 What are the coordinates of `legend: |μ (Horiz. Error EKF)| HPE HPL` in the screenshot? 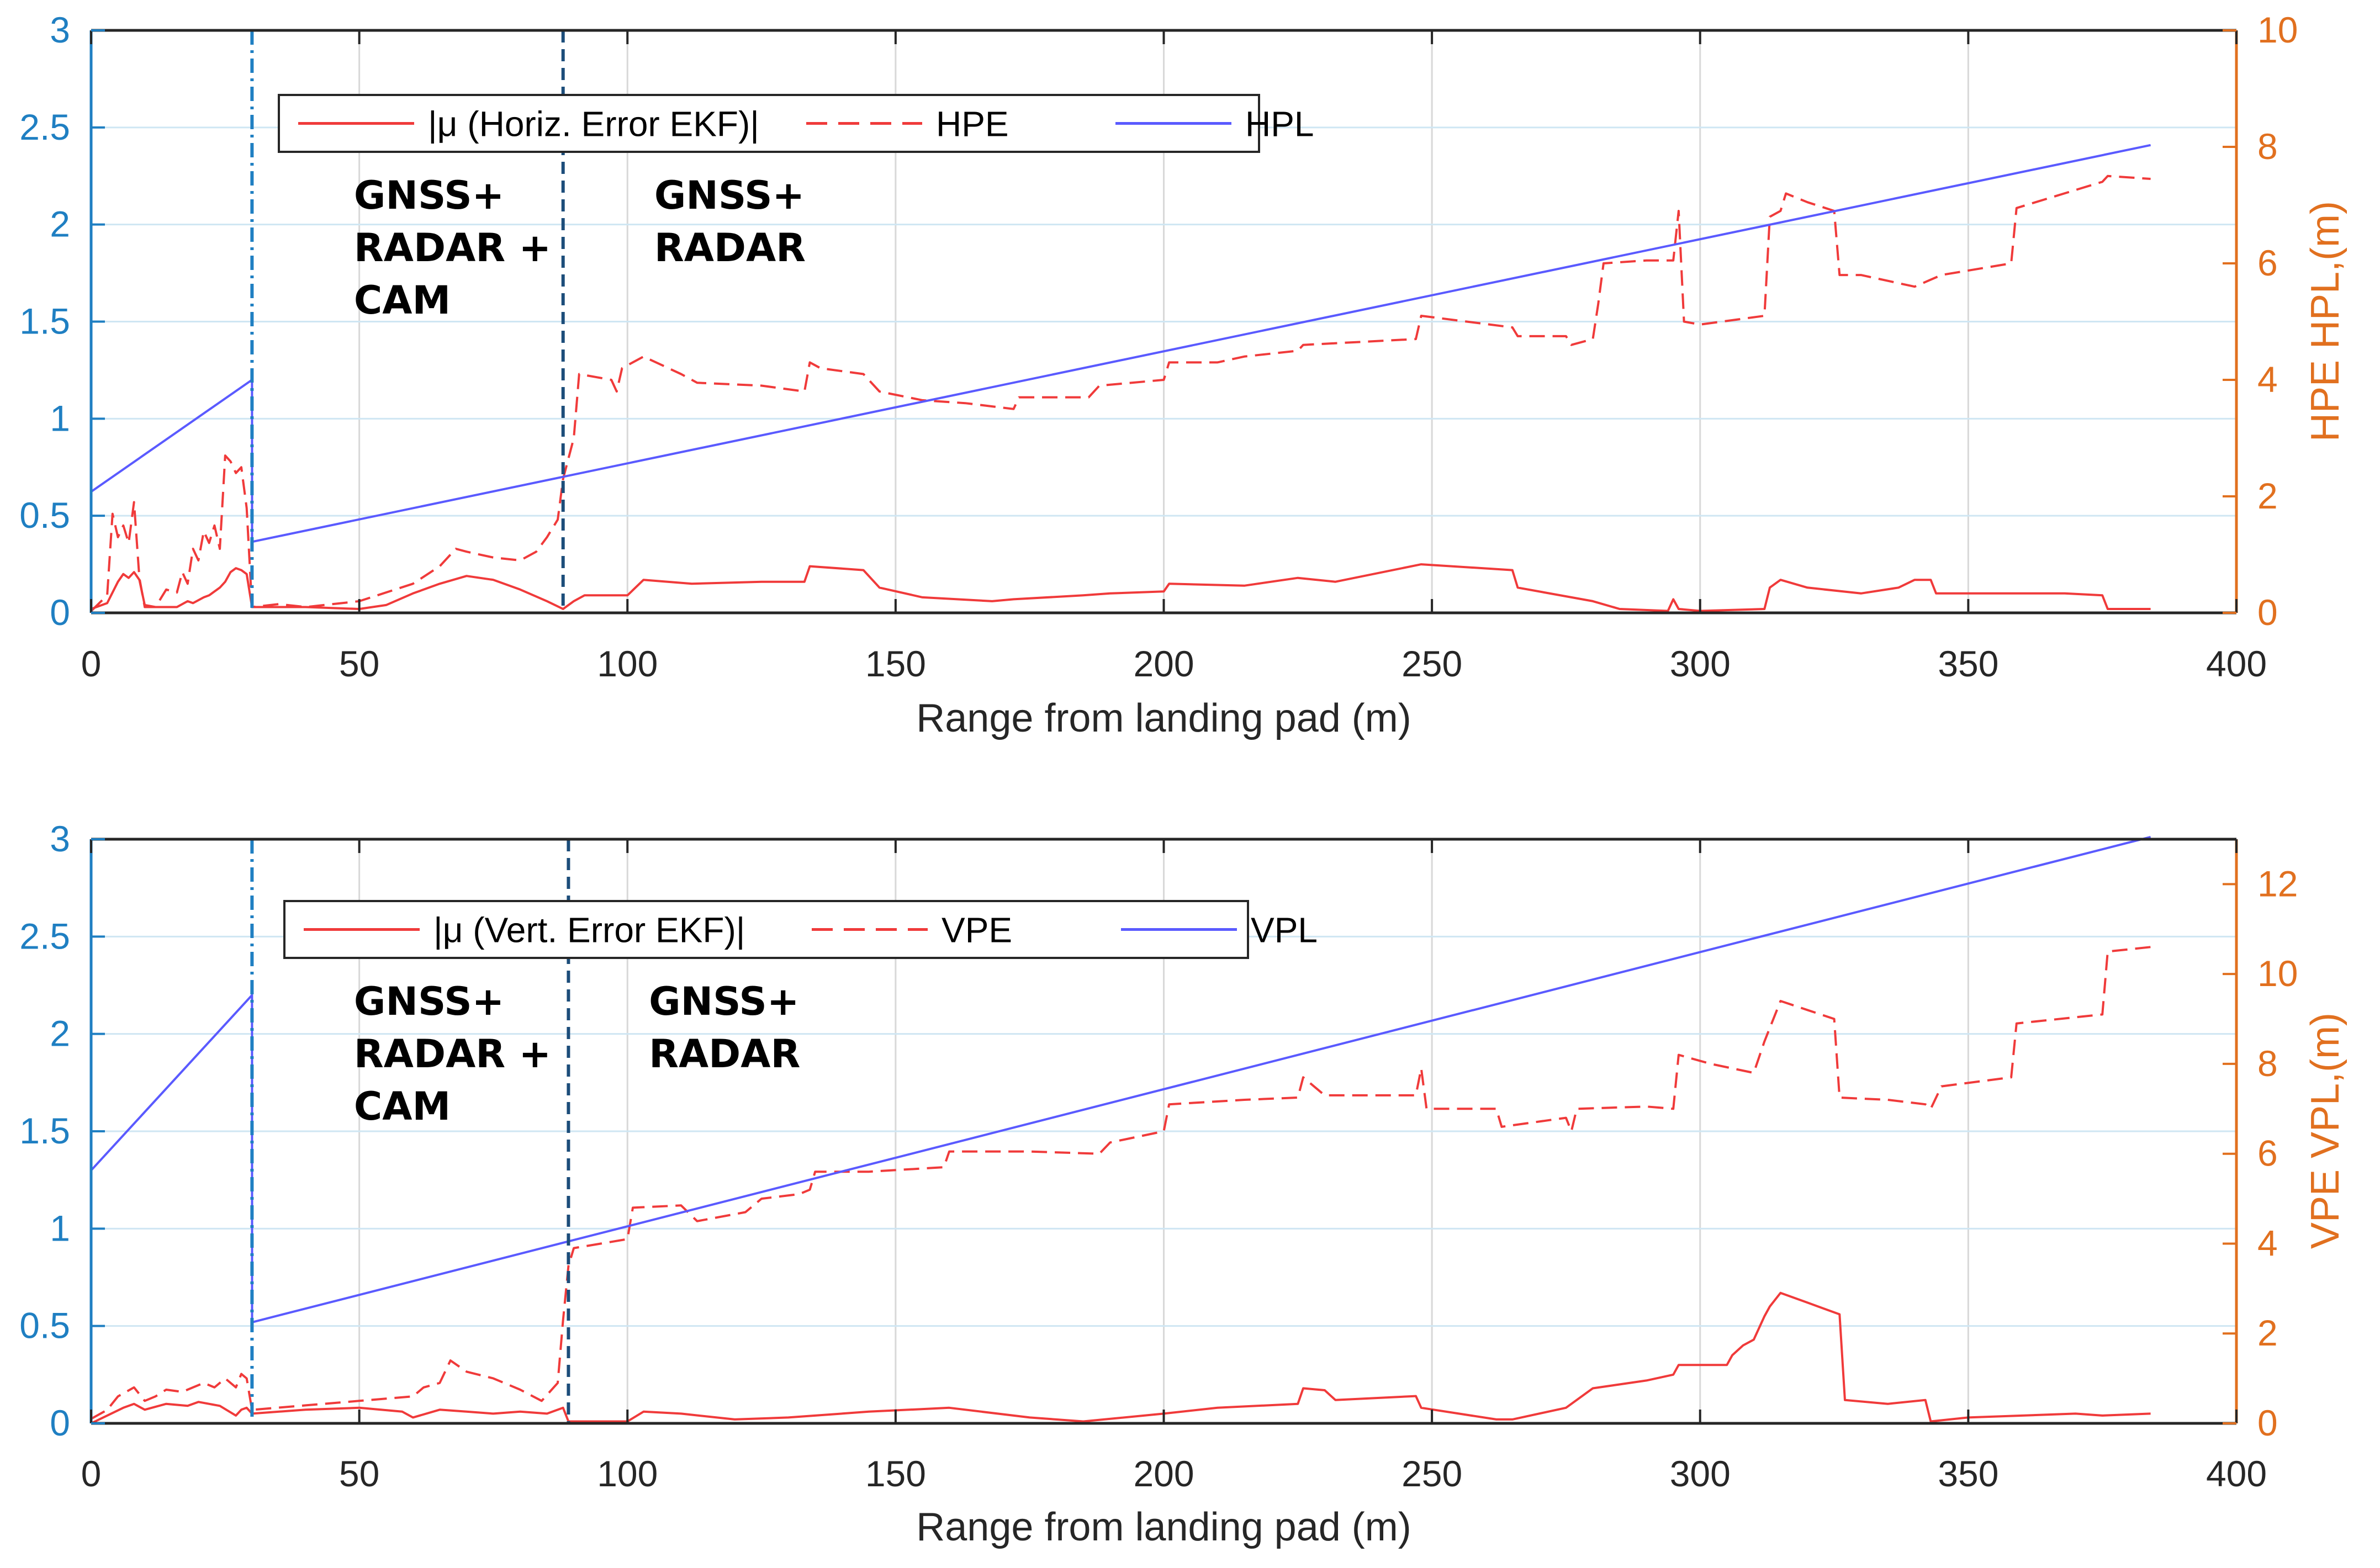 It's located at (796, 124).